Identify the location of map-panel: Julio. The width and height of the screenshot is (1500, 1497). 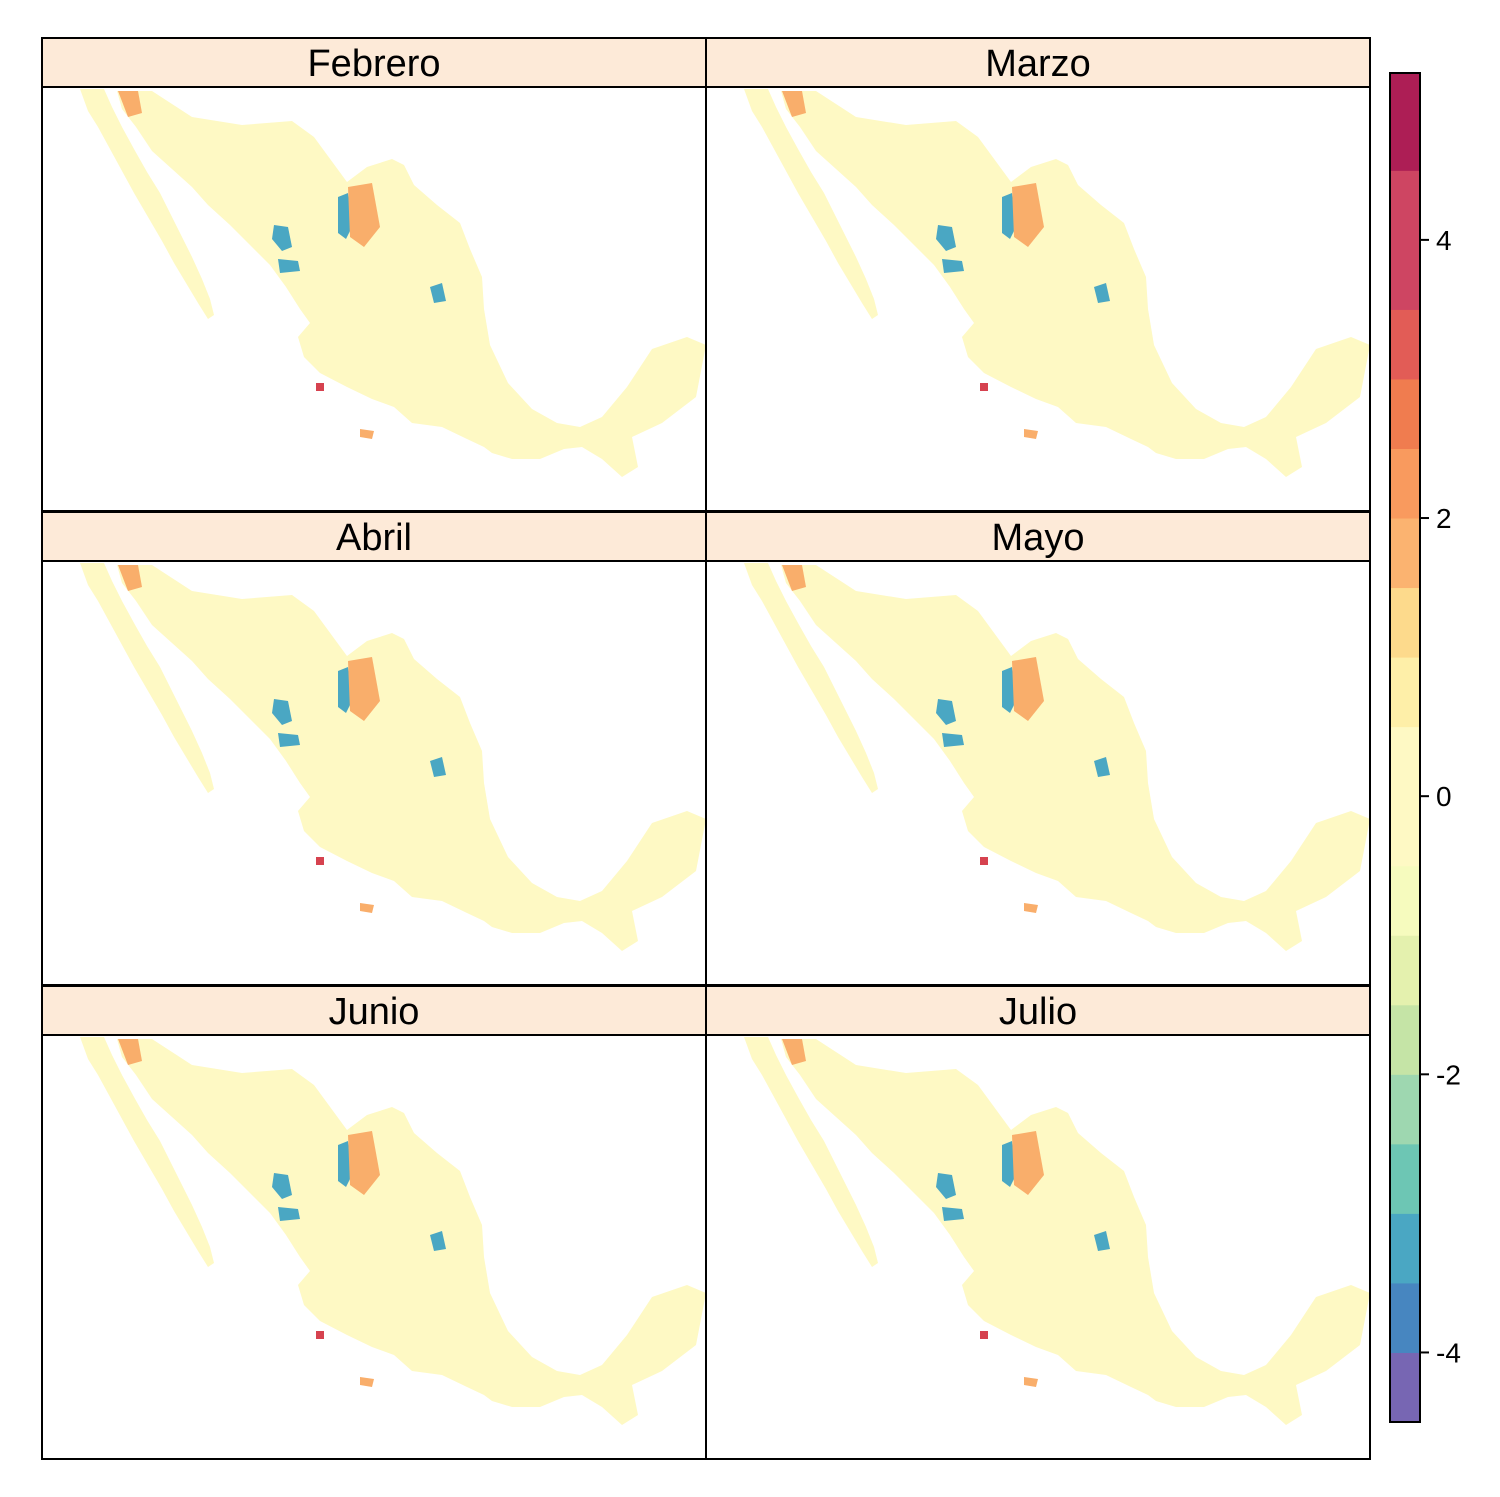
(1038, 1222).